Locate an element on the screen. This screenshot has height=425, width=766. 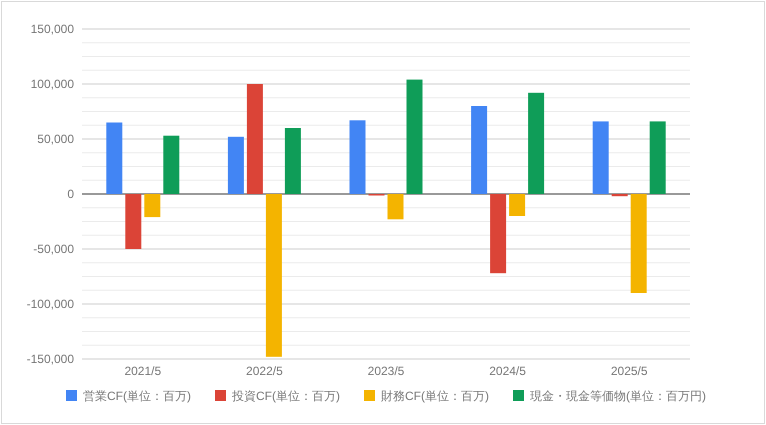
x-tick-label: 2021/5 is located at coordinates (143, 371).